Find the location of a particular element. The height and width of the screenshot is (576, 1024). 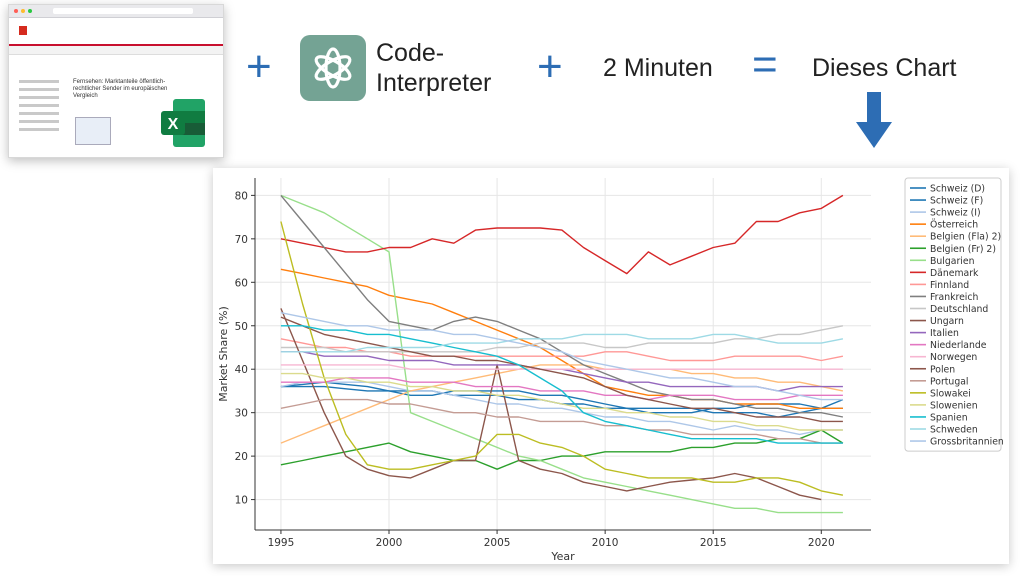

x-tick-label: 2005 is located at coordinates (497, 543).